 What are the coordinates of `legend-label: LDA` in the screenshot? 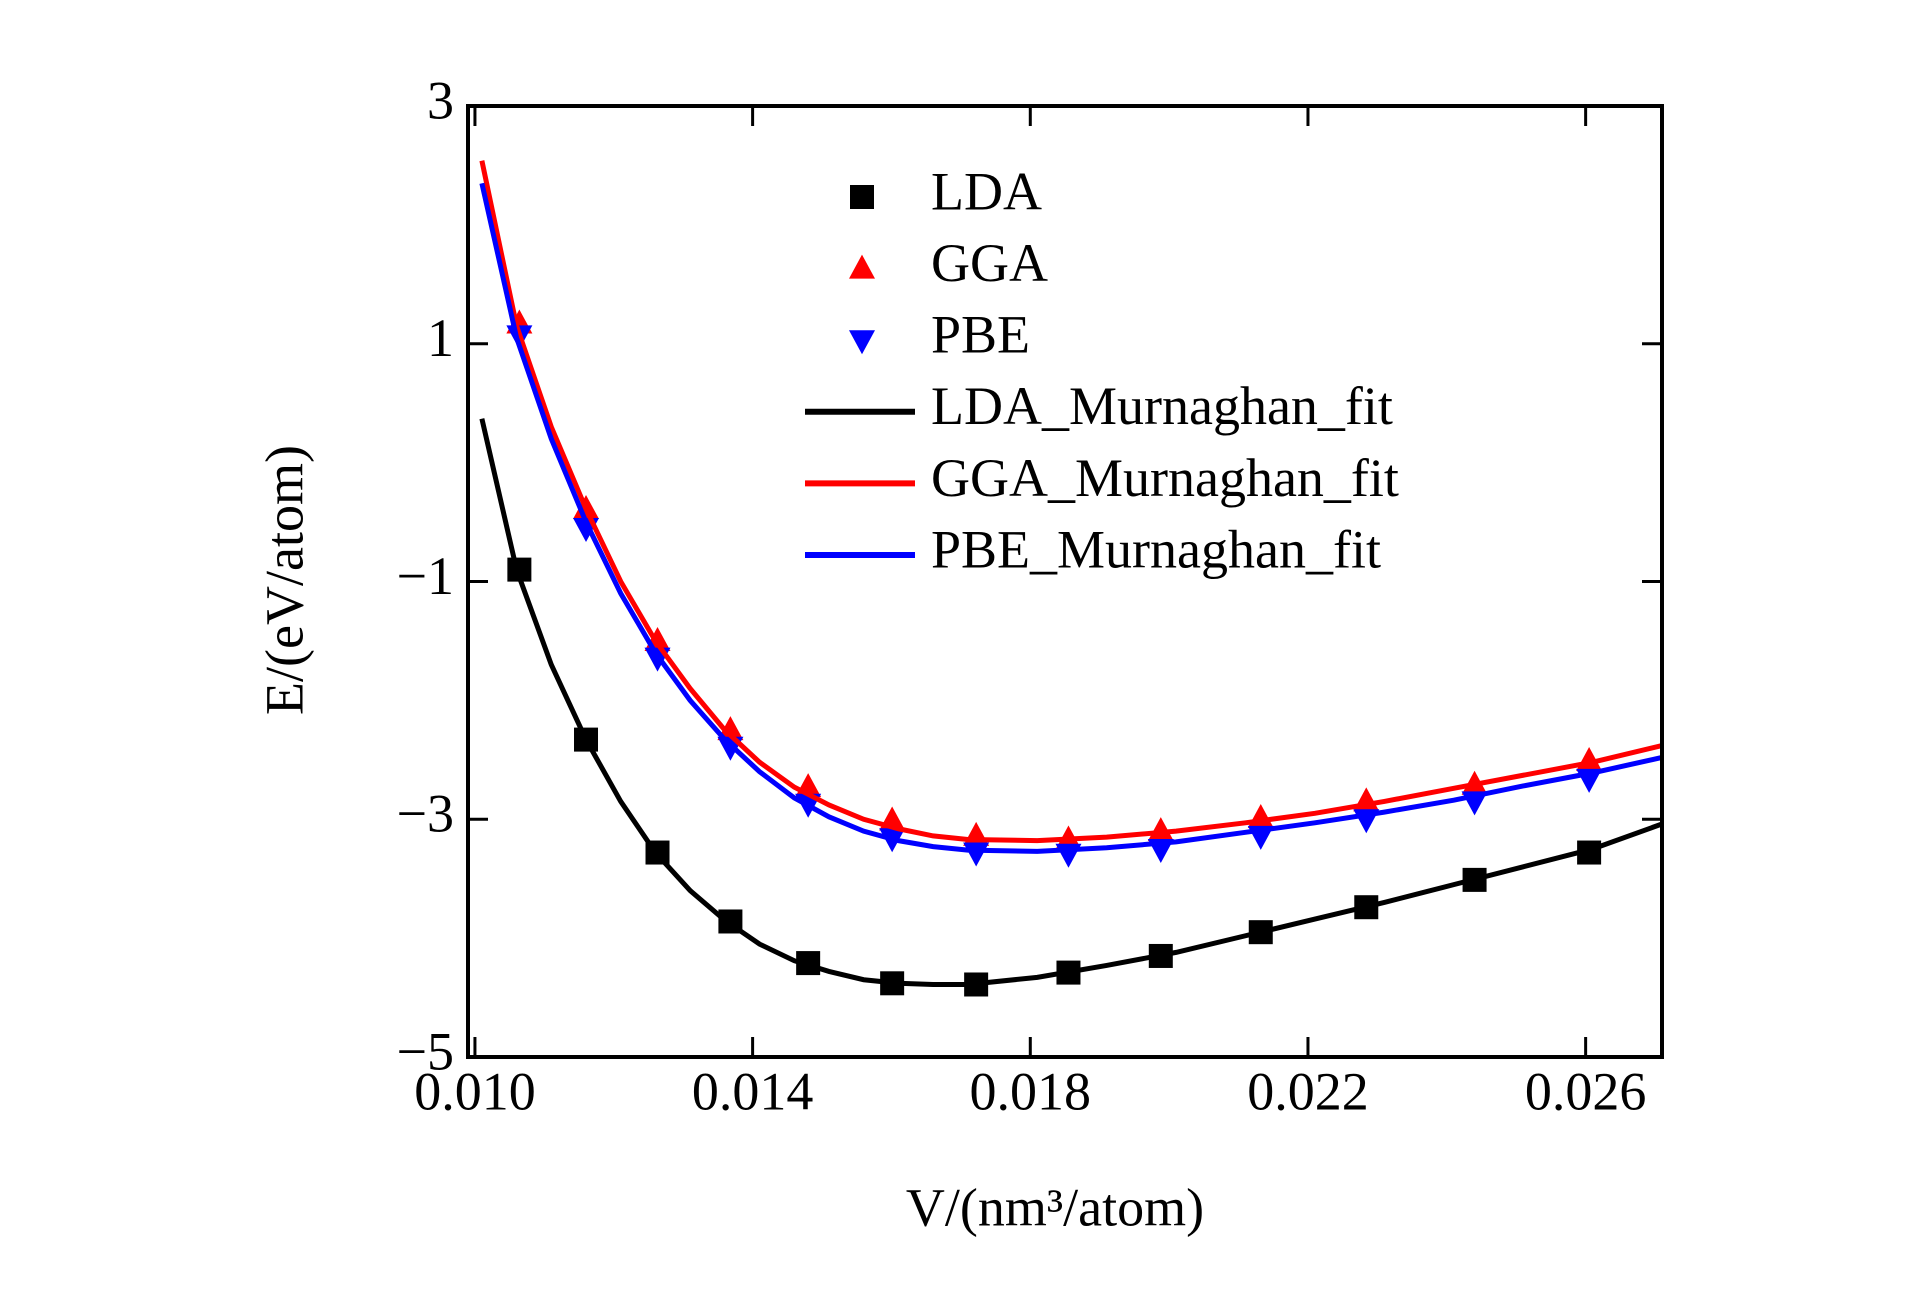 It's located at (986, 191).